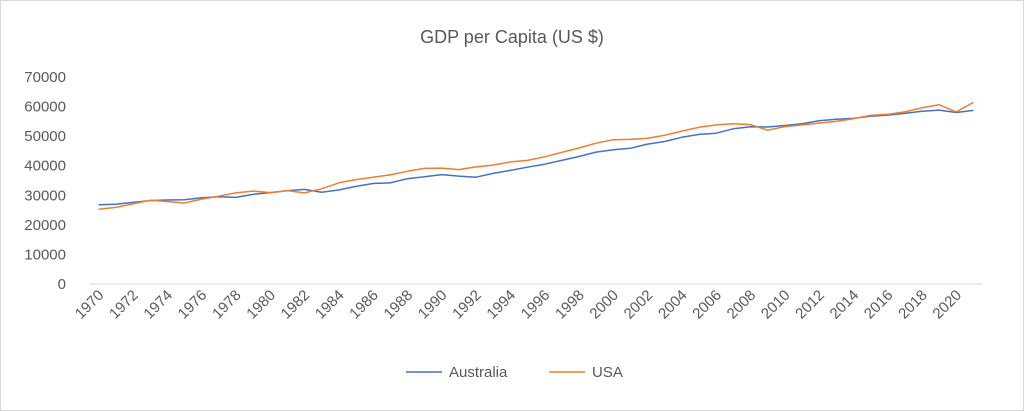 This screenshot has height=411, width=1024. What do you see at coordinates (62, 284) in the screenshot?
I see `y-tick-label: 0` at bounding box center [62, 284].